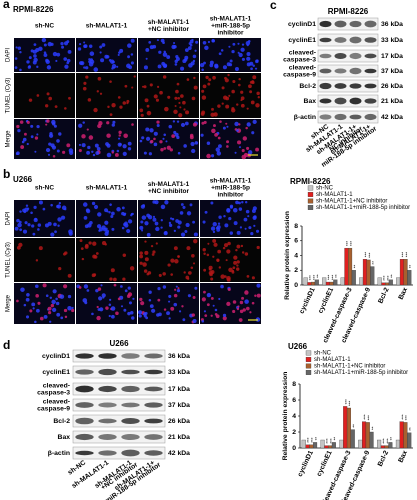  I want to click on blot-strip, so click(348, 117).